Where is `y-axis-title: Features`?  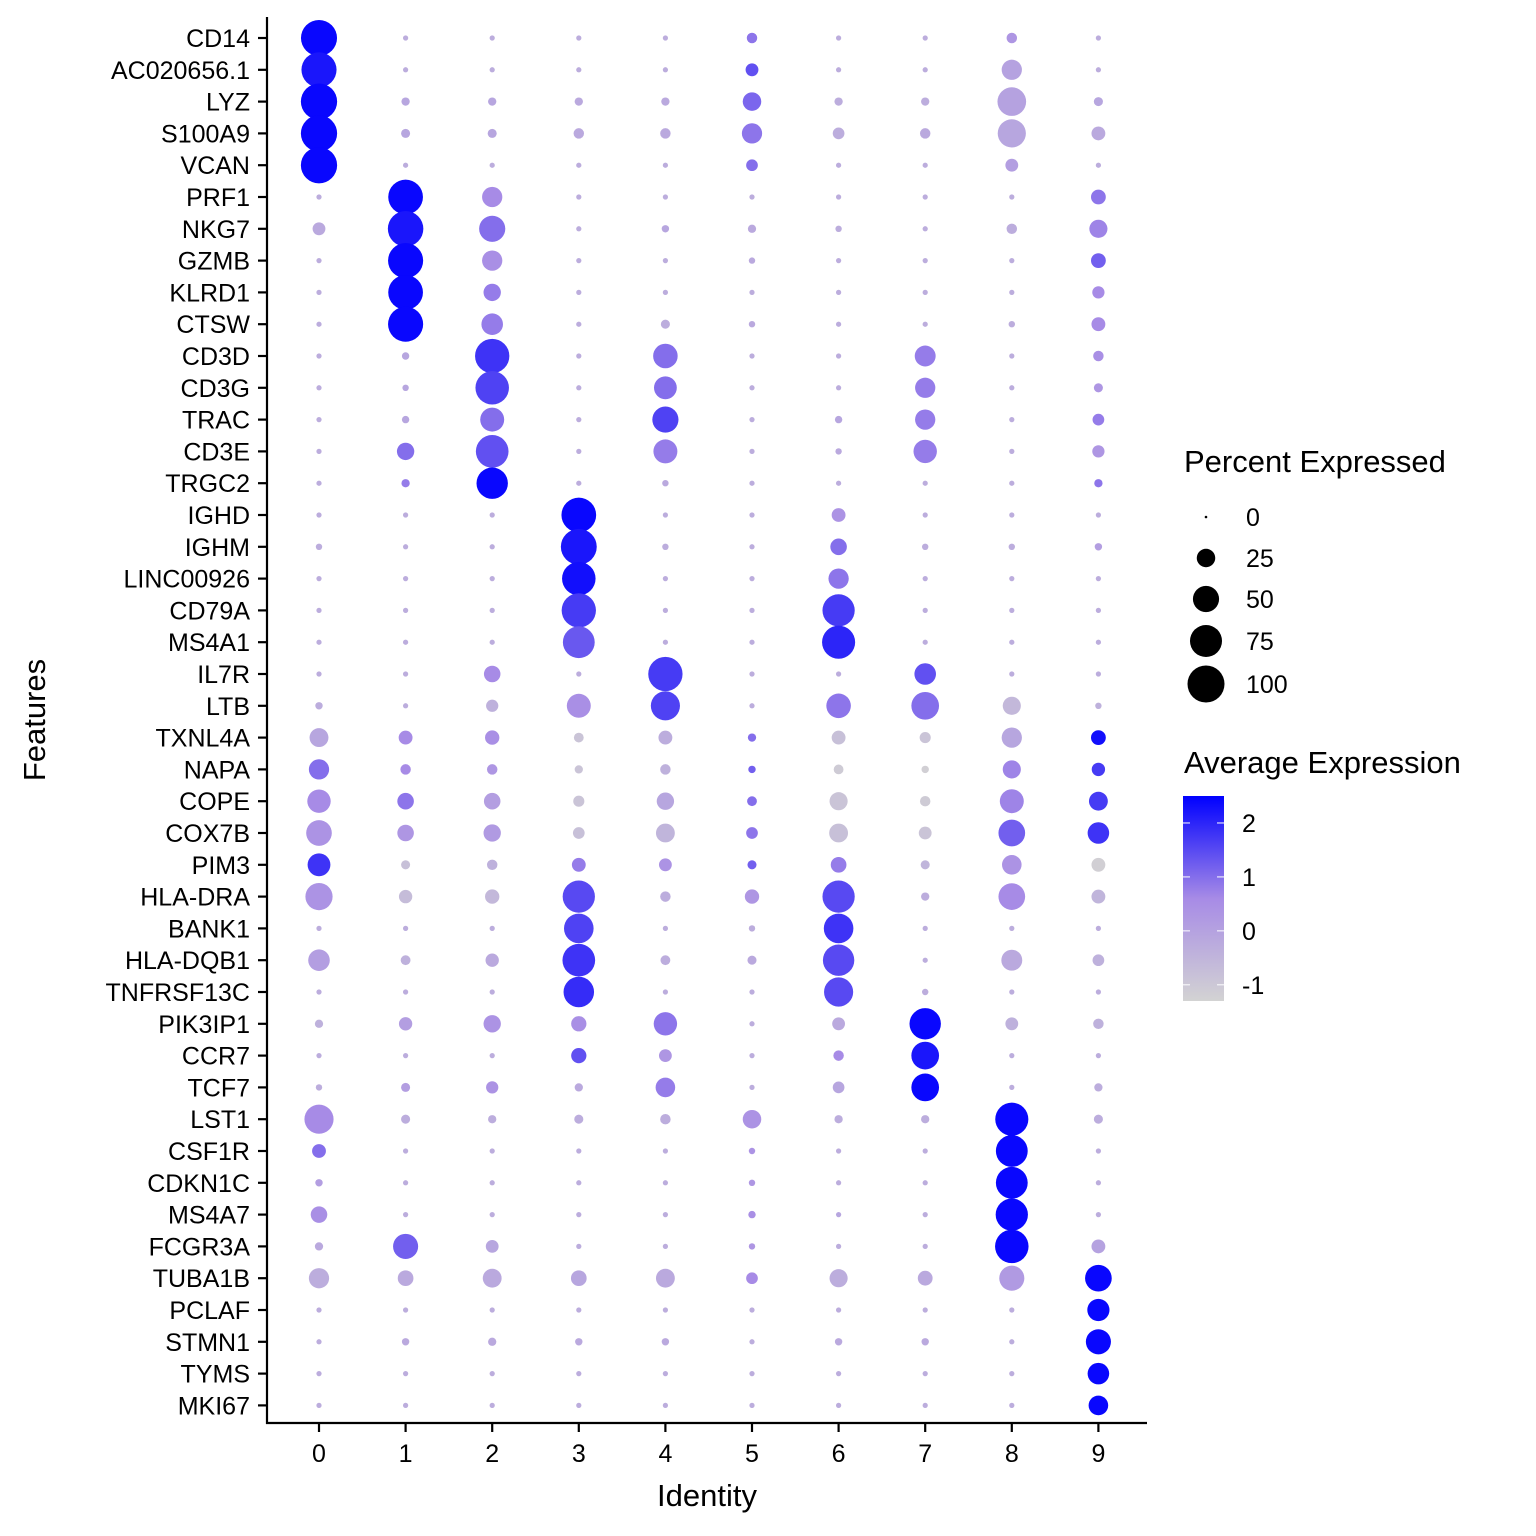
y-axis-title: Features is located at coordinates (34, 720).